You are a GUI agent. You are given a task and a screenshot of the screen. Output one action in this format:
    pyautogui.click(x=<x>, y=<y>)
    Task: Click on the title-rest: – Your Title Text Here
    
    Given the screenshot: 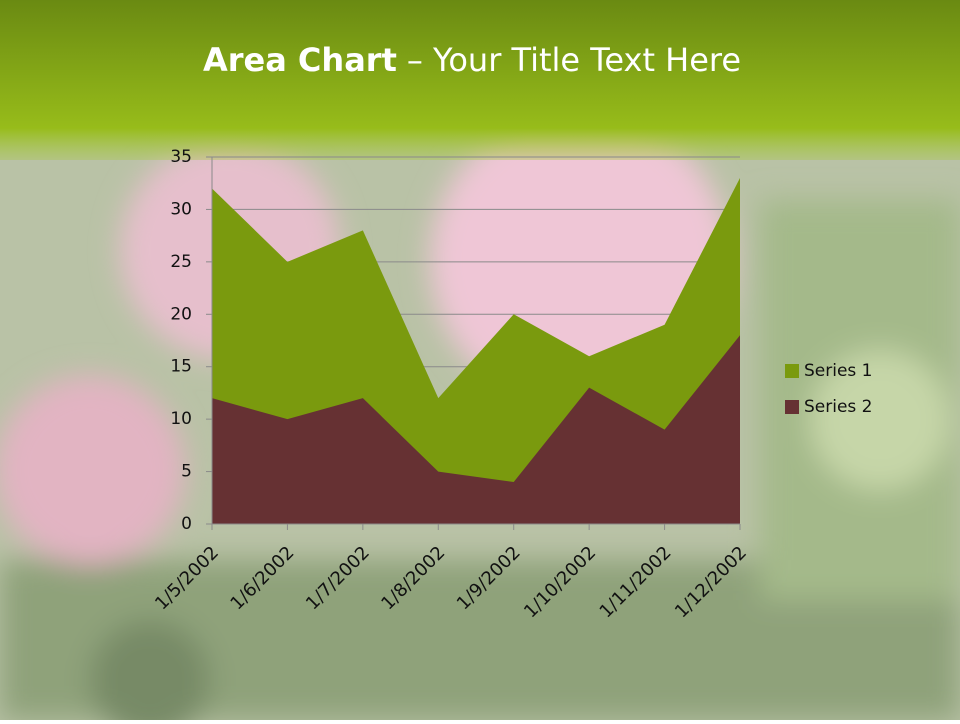 What is the action you would take?
    pyautogui.click(x=574, y=60)
    